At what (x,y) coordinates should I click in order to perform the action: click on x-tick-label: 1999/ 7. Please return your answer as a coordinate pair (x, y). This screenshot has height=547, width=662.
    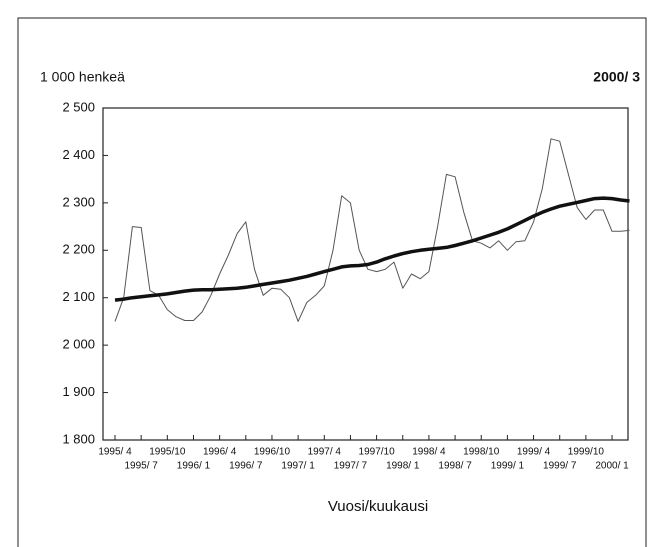
    Looking at the image, I should click on (560, 466).